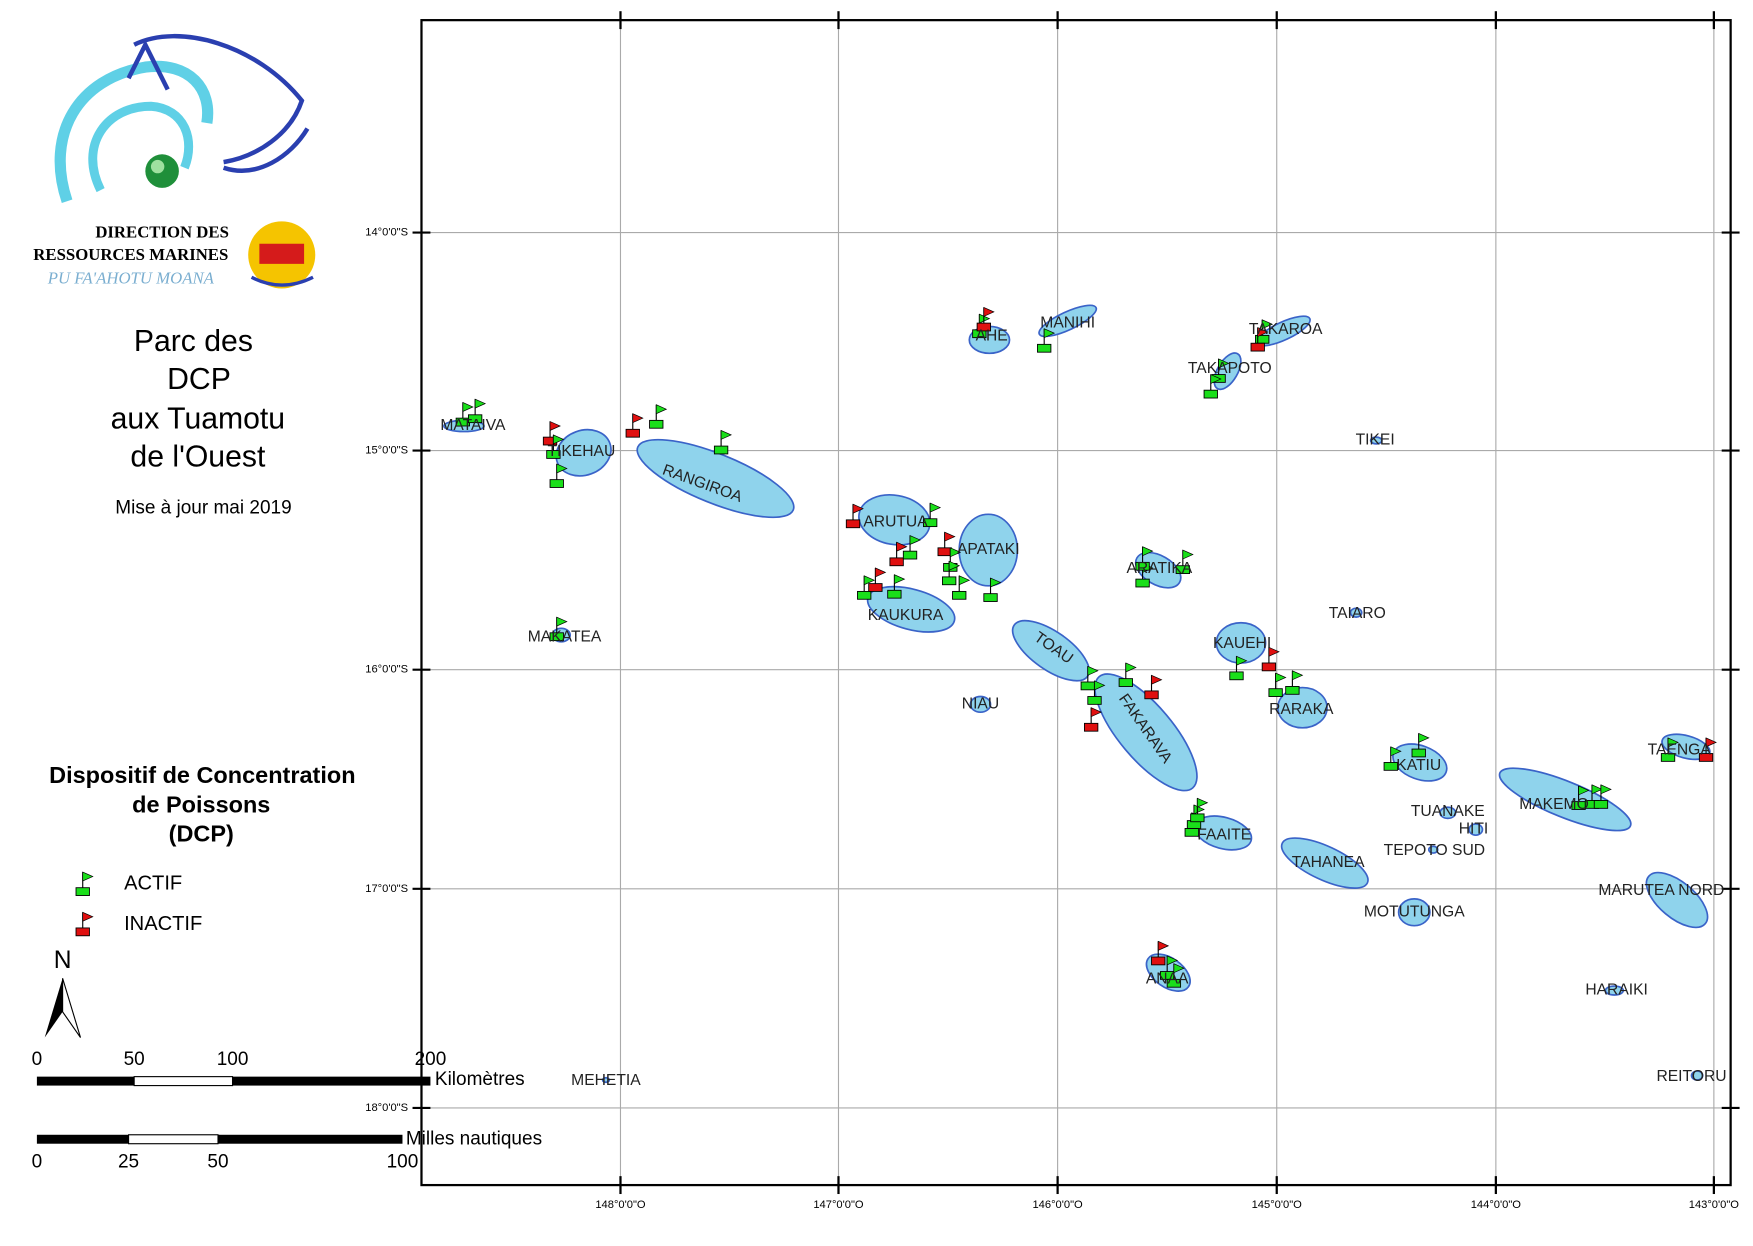 This screenshot has width=1753, height=1246. Describe the element at coordinates (1286, 329) in the screenshot. I see `island-label: TAKAROA` at that location.